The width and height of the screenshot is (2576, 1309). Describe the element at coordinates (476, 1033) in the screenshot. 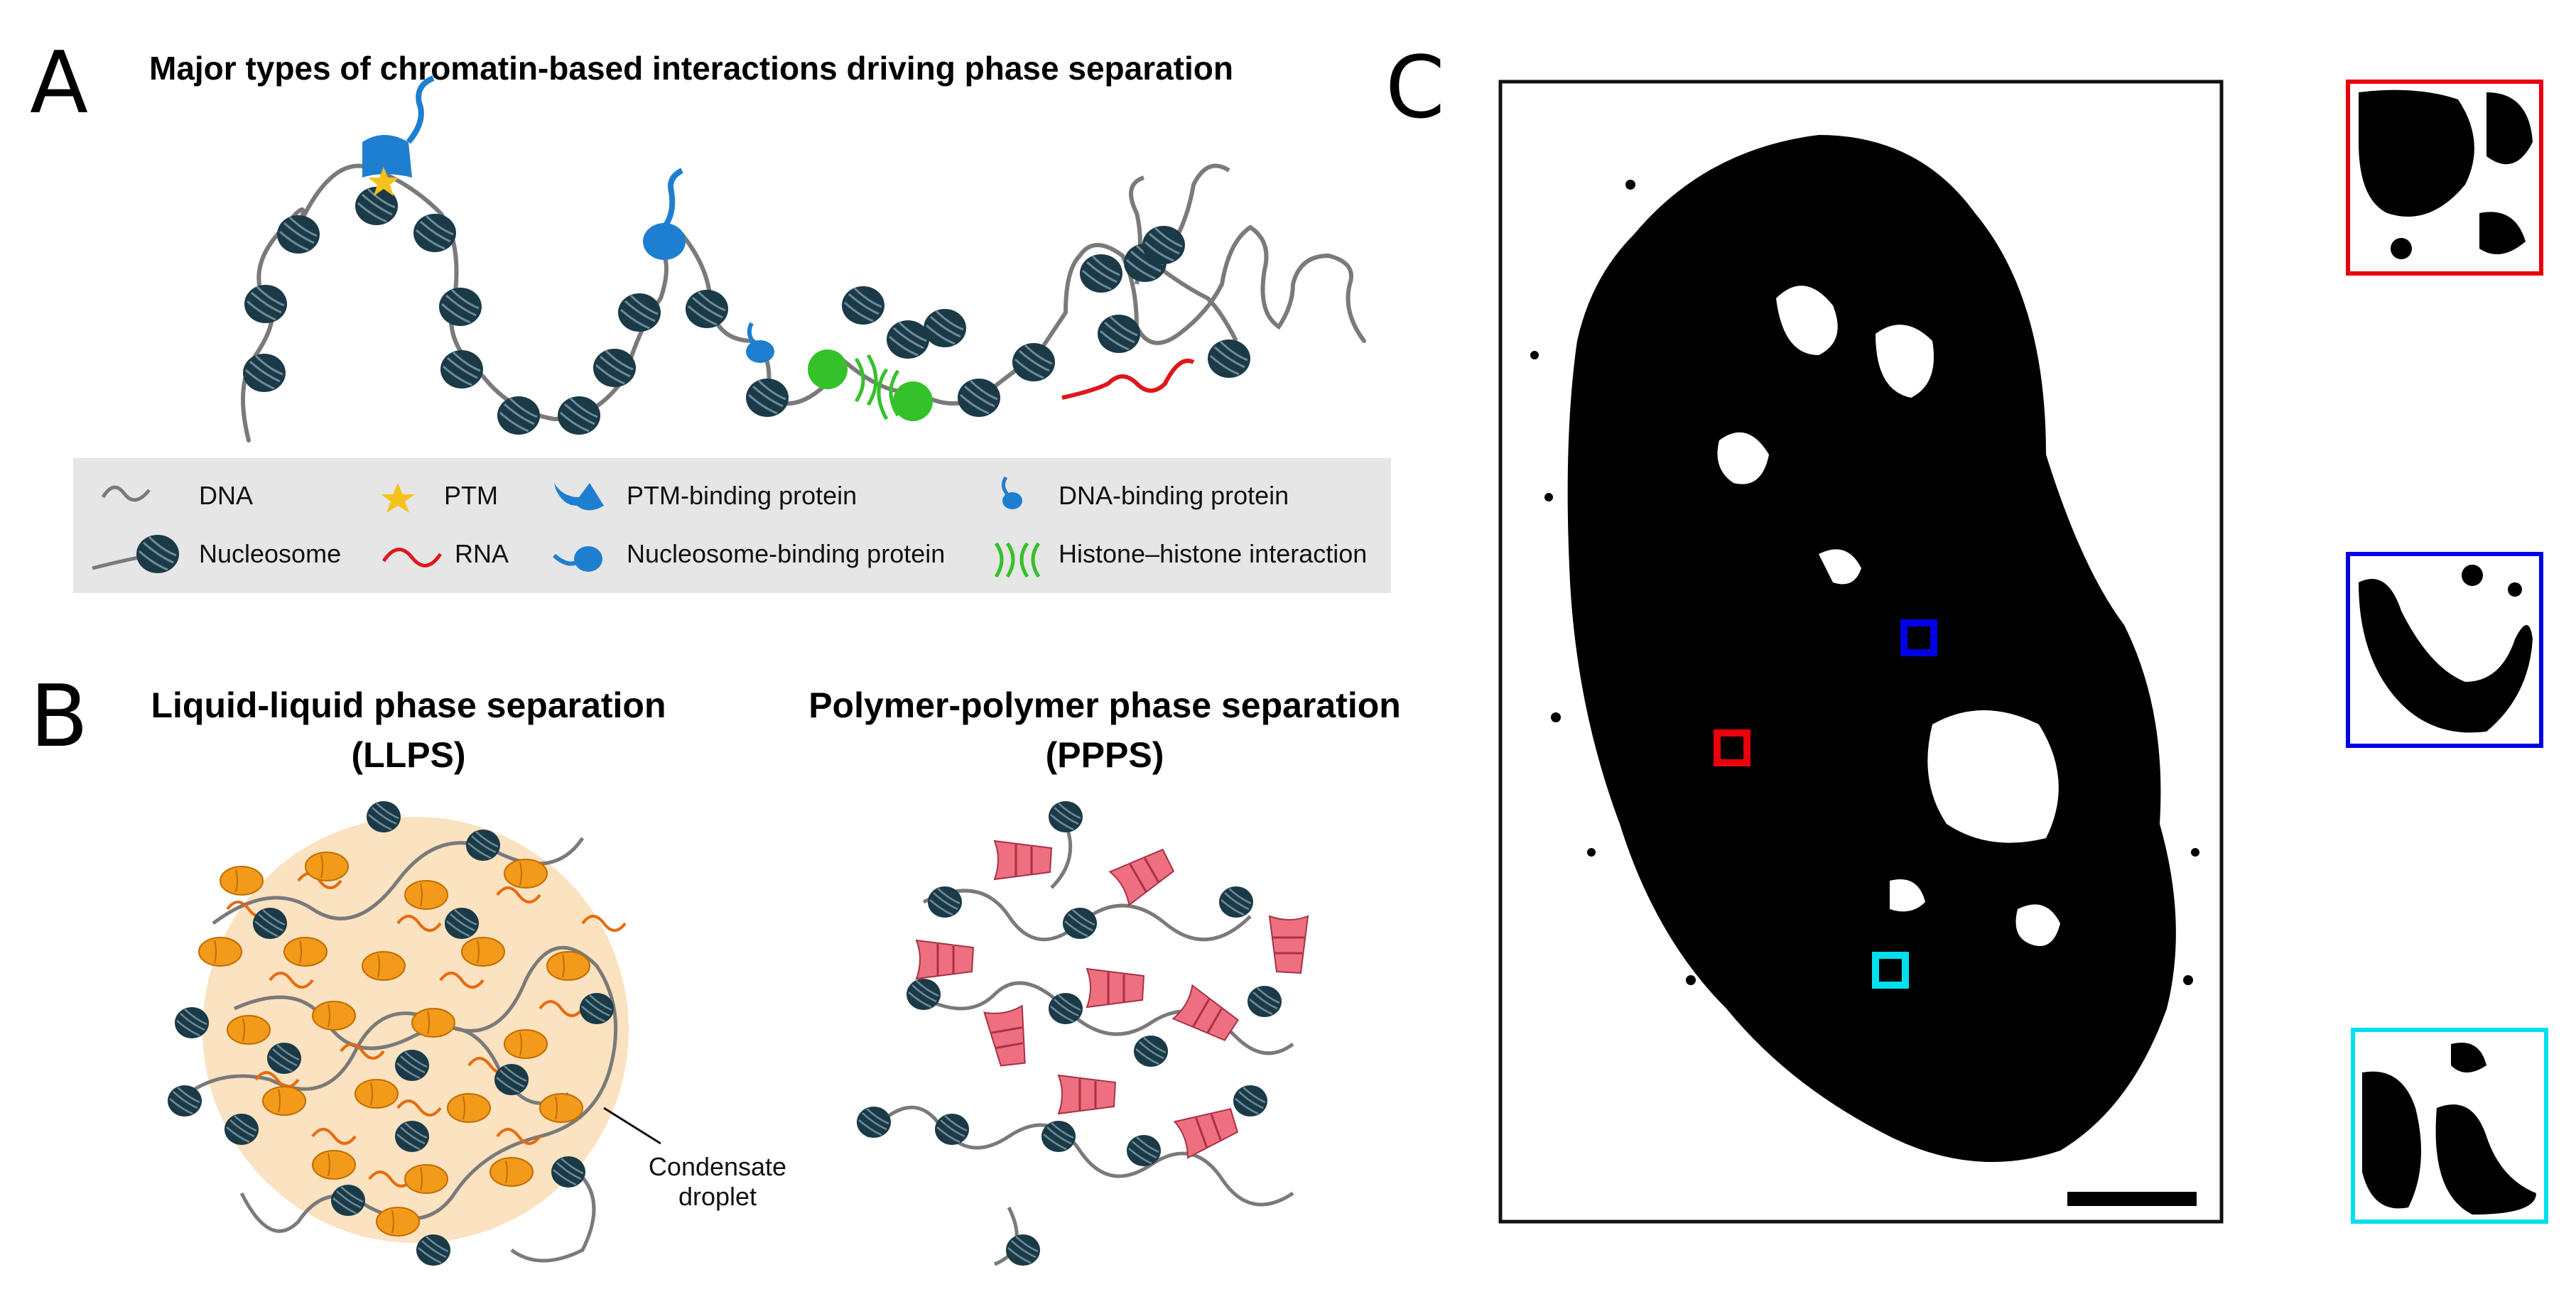

I see `llps-illustration: Condensate droplet` at that location.